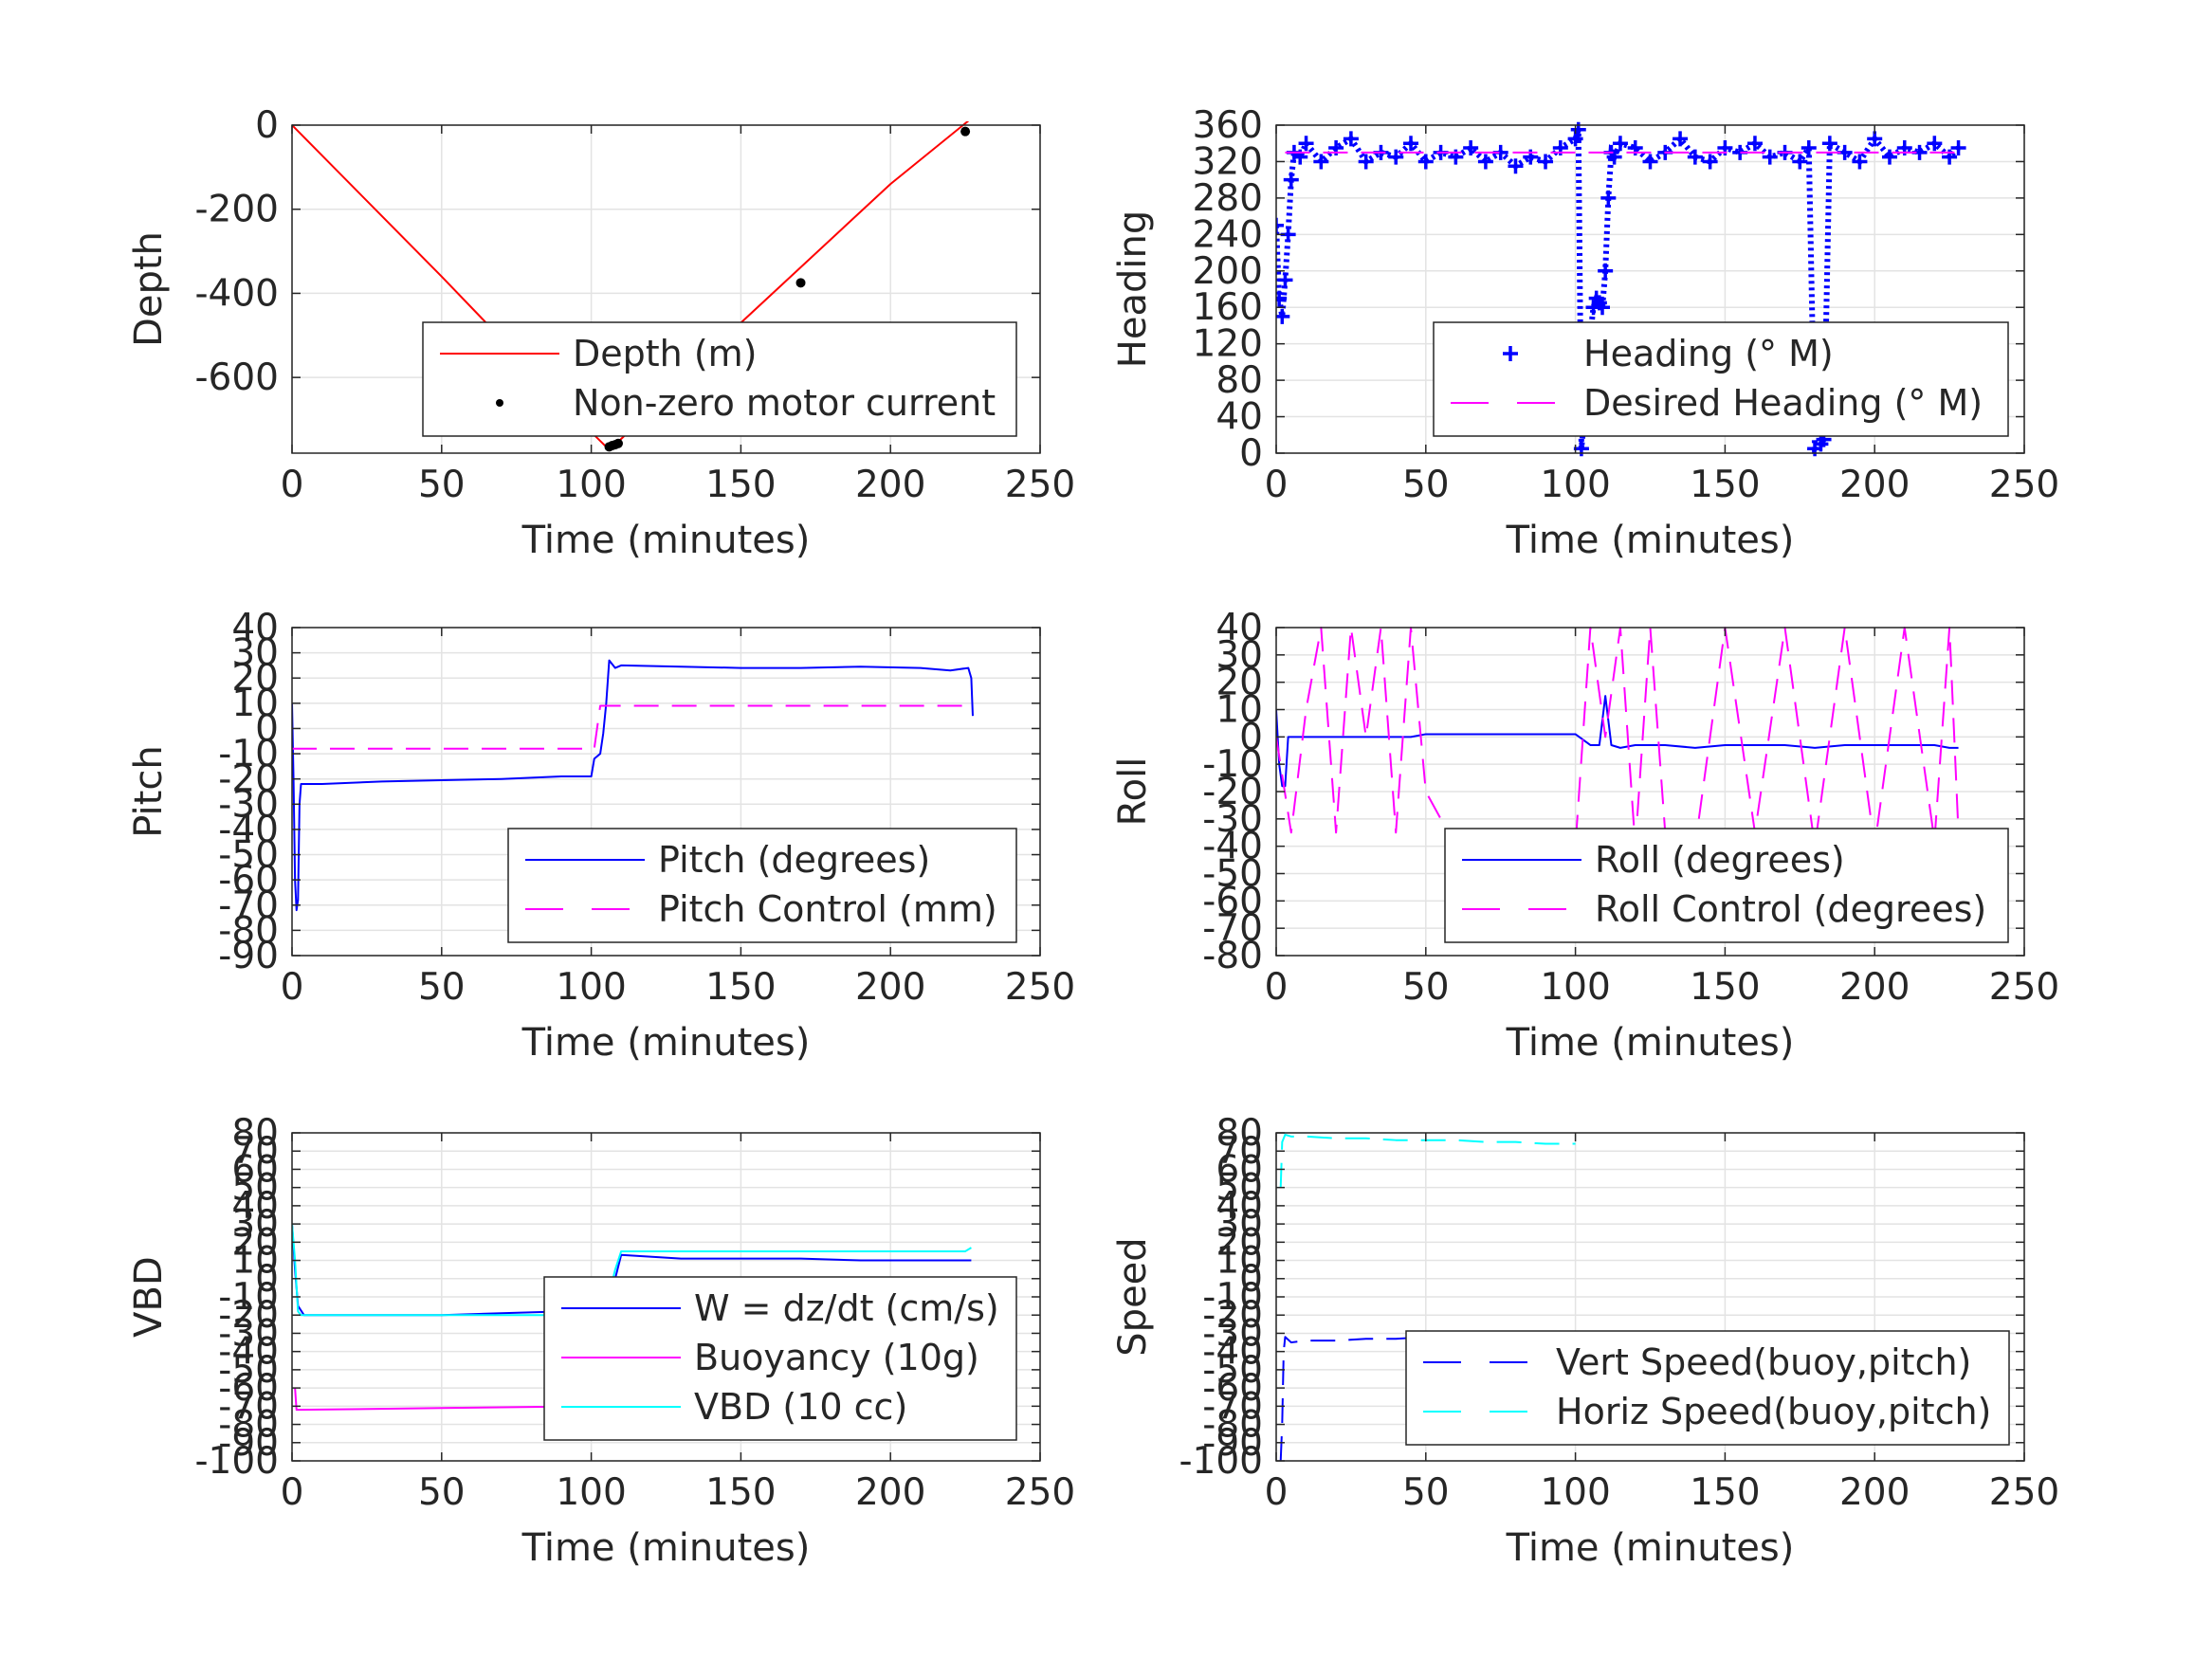  Describe the element at coordinates (248, 1370) in the screenshot. I see `y-tick-label: -50` at that location.